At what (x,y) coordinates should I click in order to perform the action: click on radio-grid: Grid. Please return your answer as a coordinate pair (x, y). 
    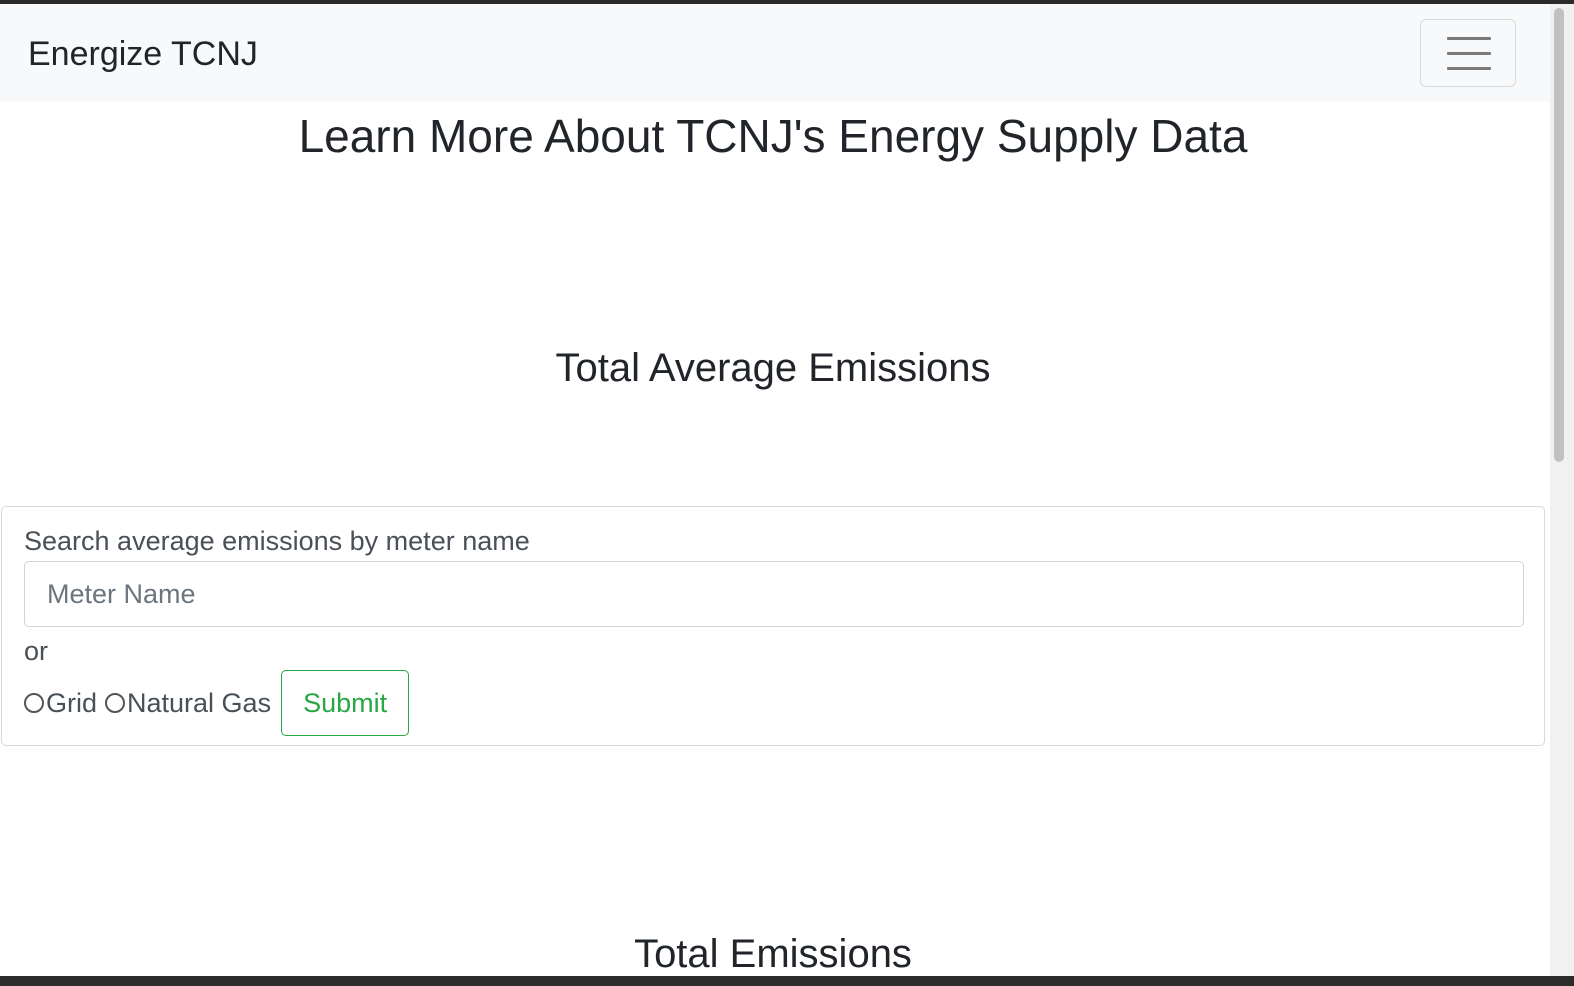
    Looking at the image, I should click on (60, 703).